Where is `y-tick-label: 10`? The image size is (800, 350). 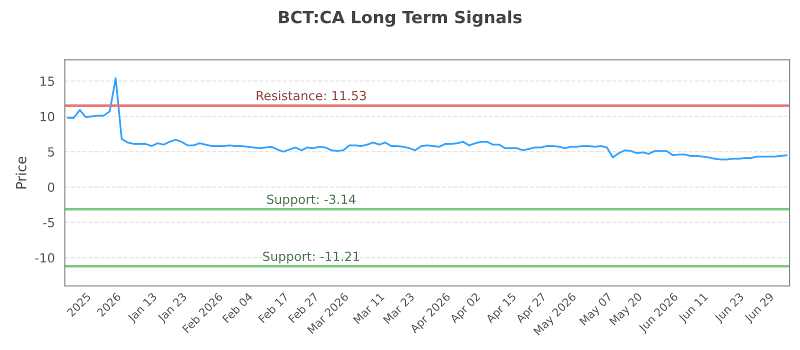
y-tick-label: 10 is located at coordinates (47, 117).